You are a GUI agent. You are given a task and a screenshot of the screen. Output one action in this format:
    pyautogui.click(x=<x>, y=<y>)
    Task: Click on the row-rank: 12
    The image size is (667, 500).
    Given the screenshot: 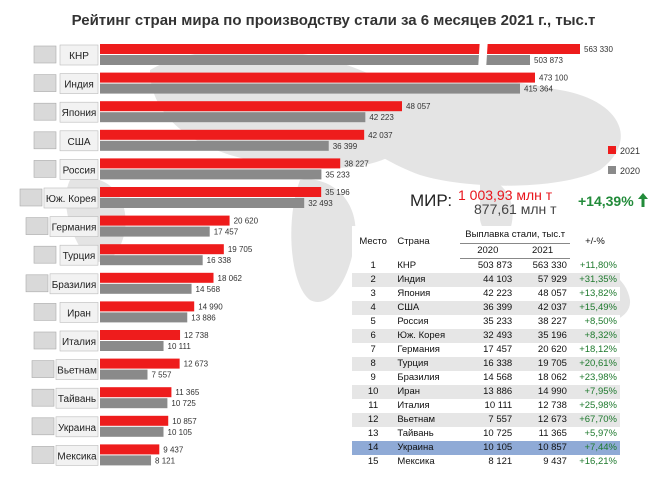 What is the action you would take?
    pyautogui.click(x=373, y=420)
    